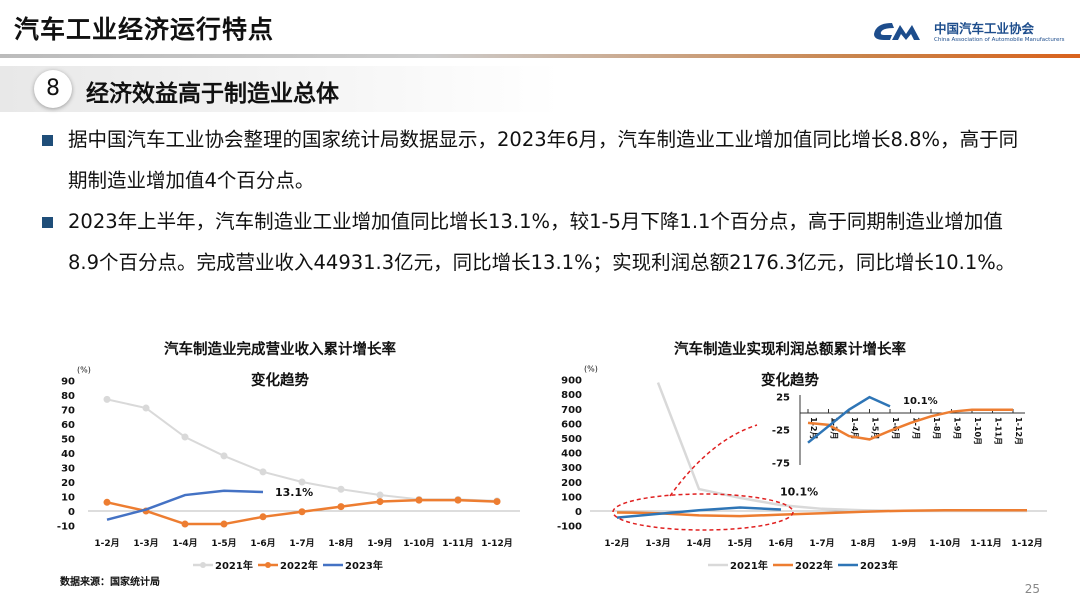 The height and width of the screenshot is (607, 1080). What do you see at coordinates (571, 439) in the screenshot?
I see `y-tick-label: 500` at bounding box center [571, 439].